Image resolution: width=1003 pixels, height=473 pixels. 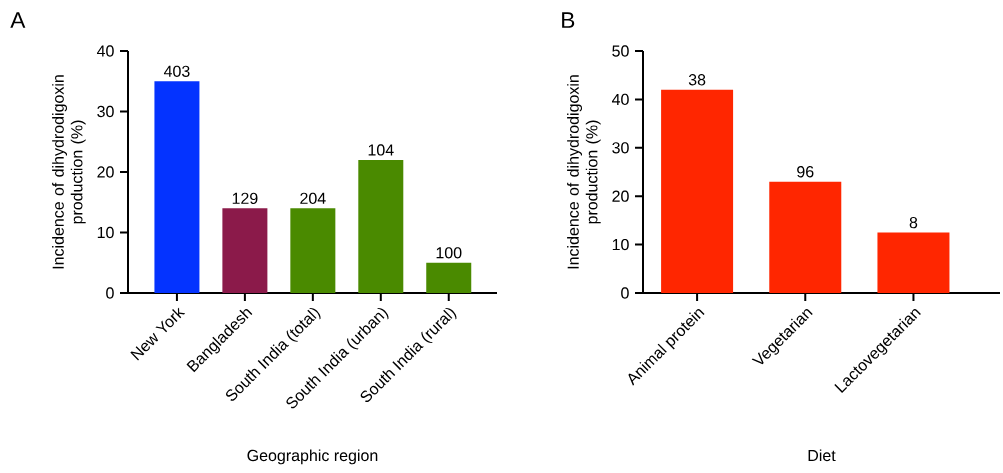 I want to click on x-axis-title: Diet, so click(x=822, y=455).